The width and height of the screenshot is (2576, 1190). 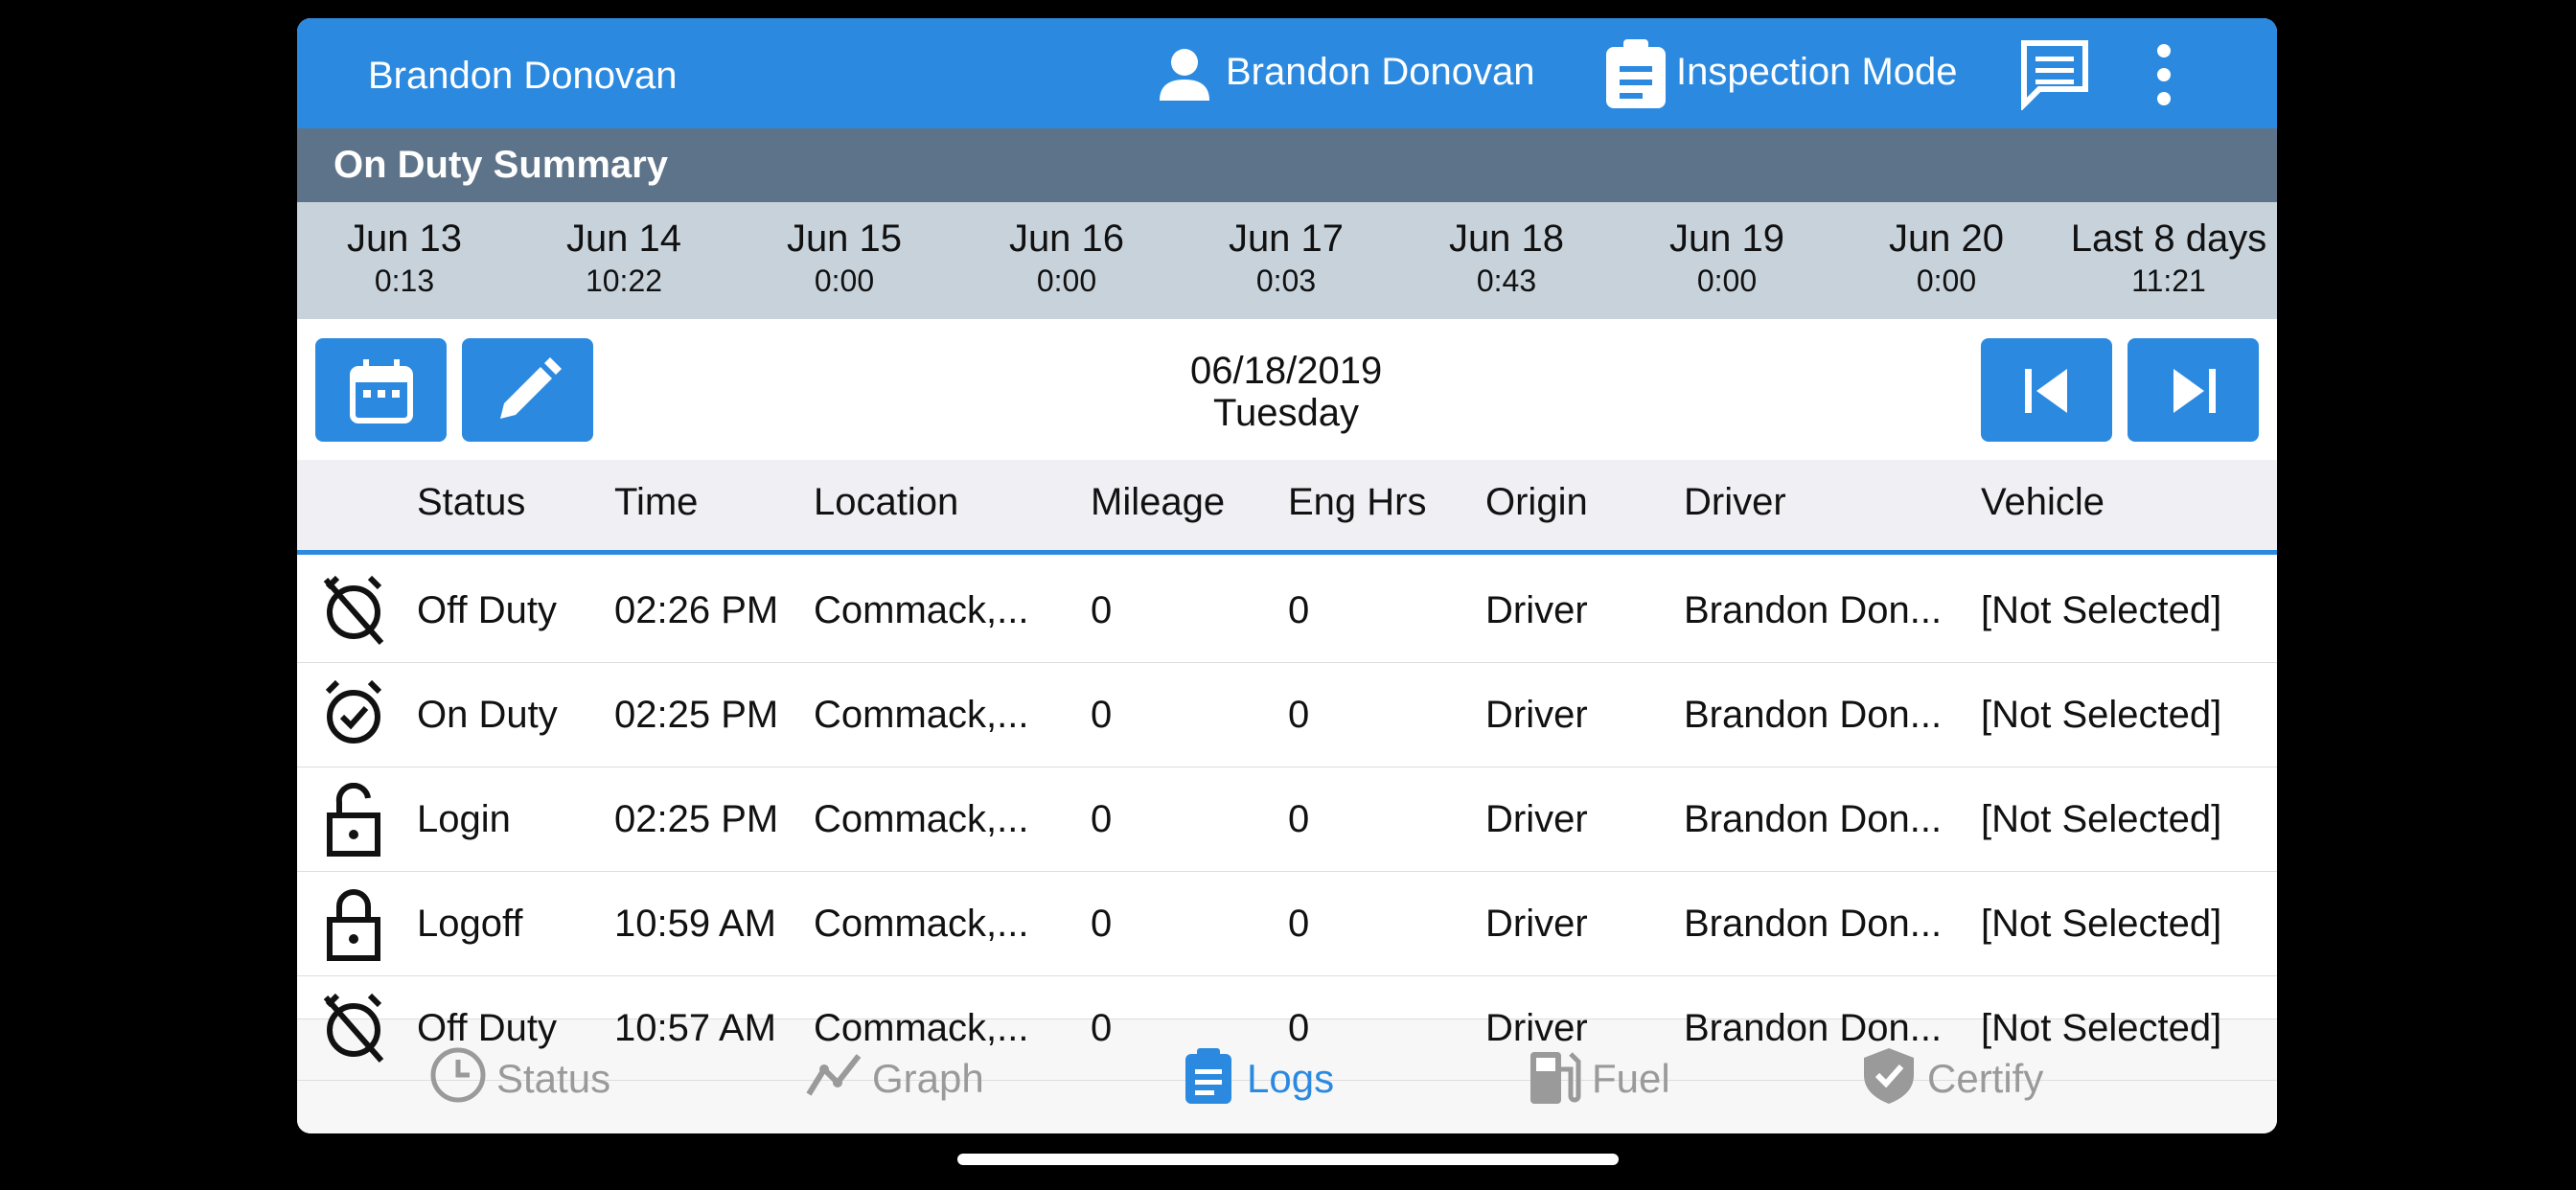 I want to click on column-header: Driver, so click(x=1735, y=502).